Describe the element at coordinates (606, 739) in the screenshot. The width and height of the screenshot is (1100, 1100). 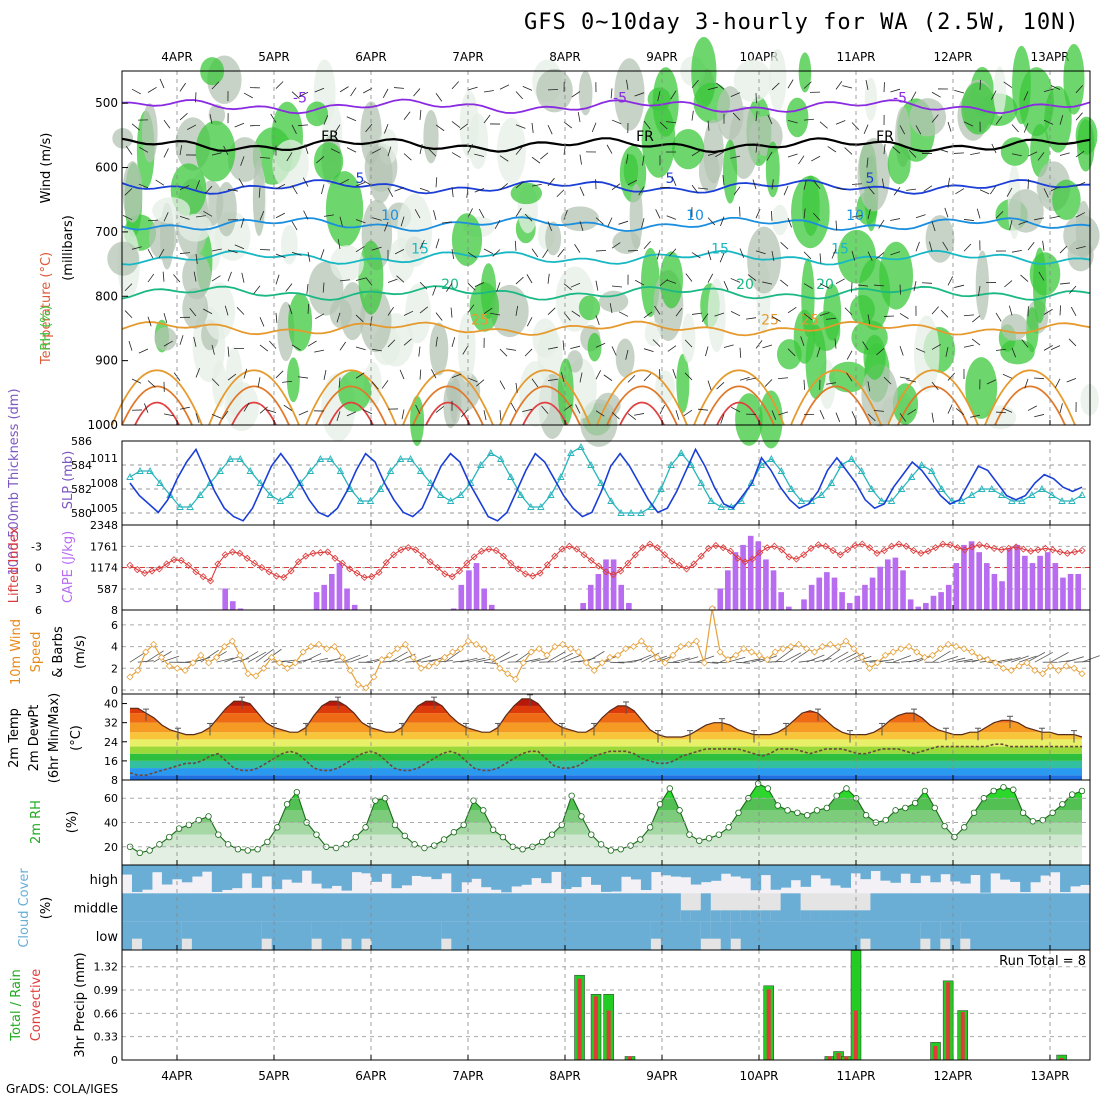
I see `temperature-bands` at that location.